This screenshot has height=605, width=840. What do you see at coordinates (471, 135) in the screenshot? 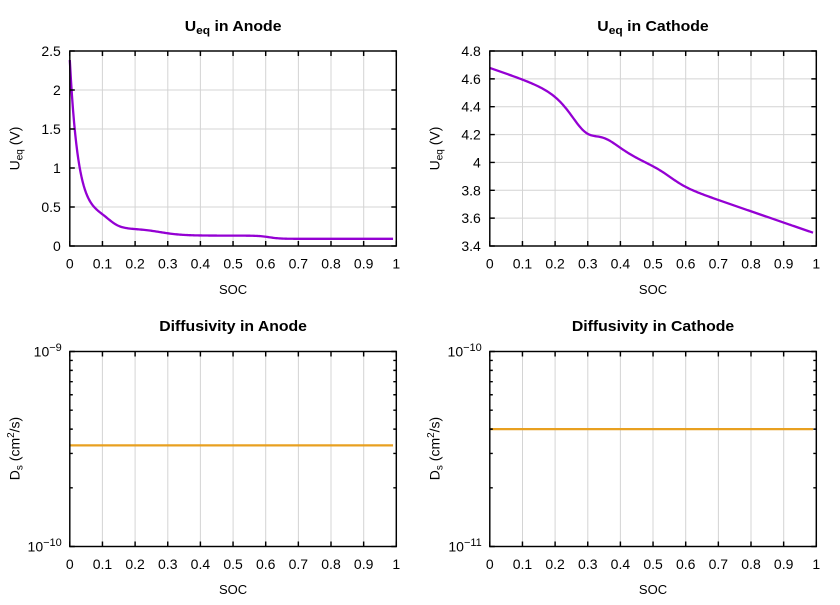
I see `svg-text: 4.2` at bounding box center [471, 135].